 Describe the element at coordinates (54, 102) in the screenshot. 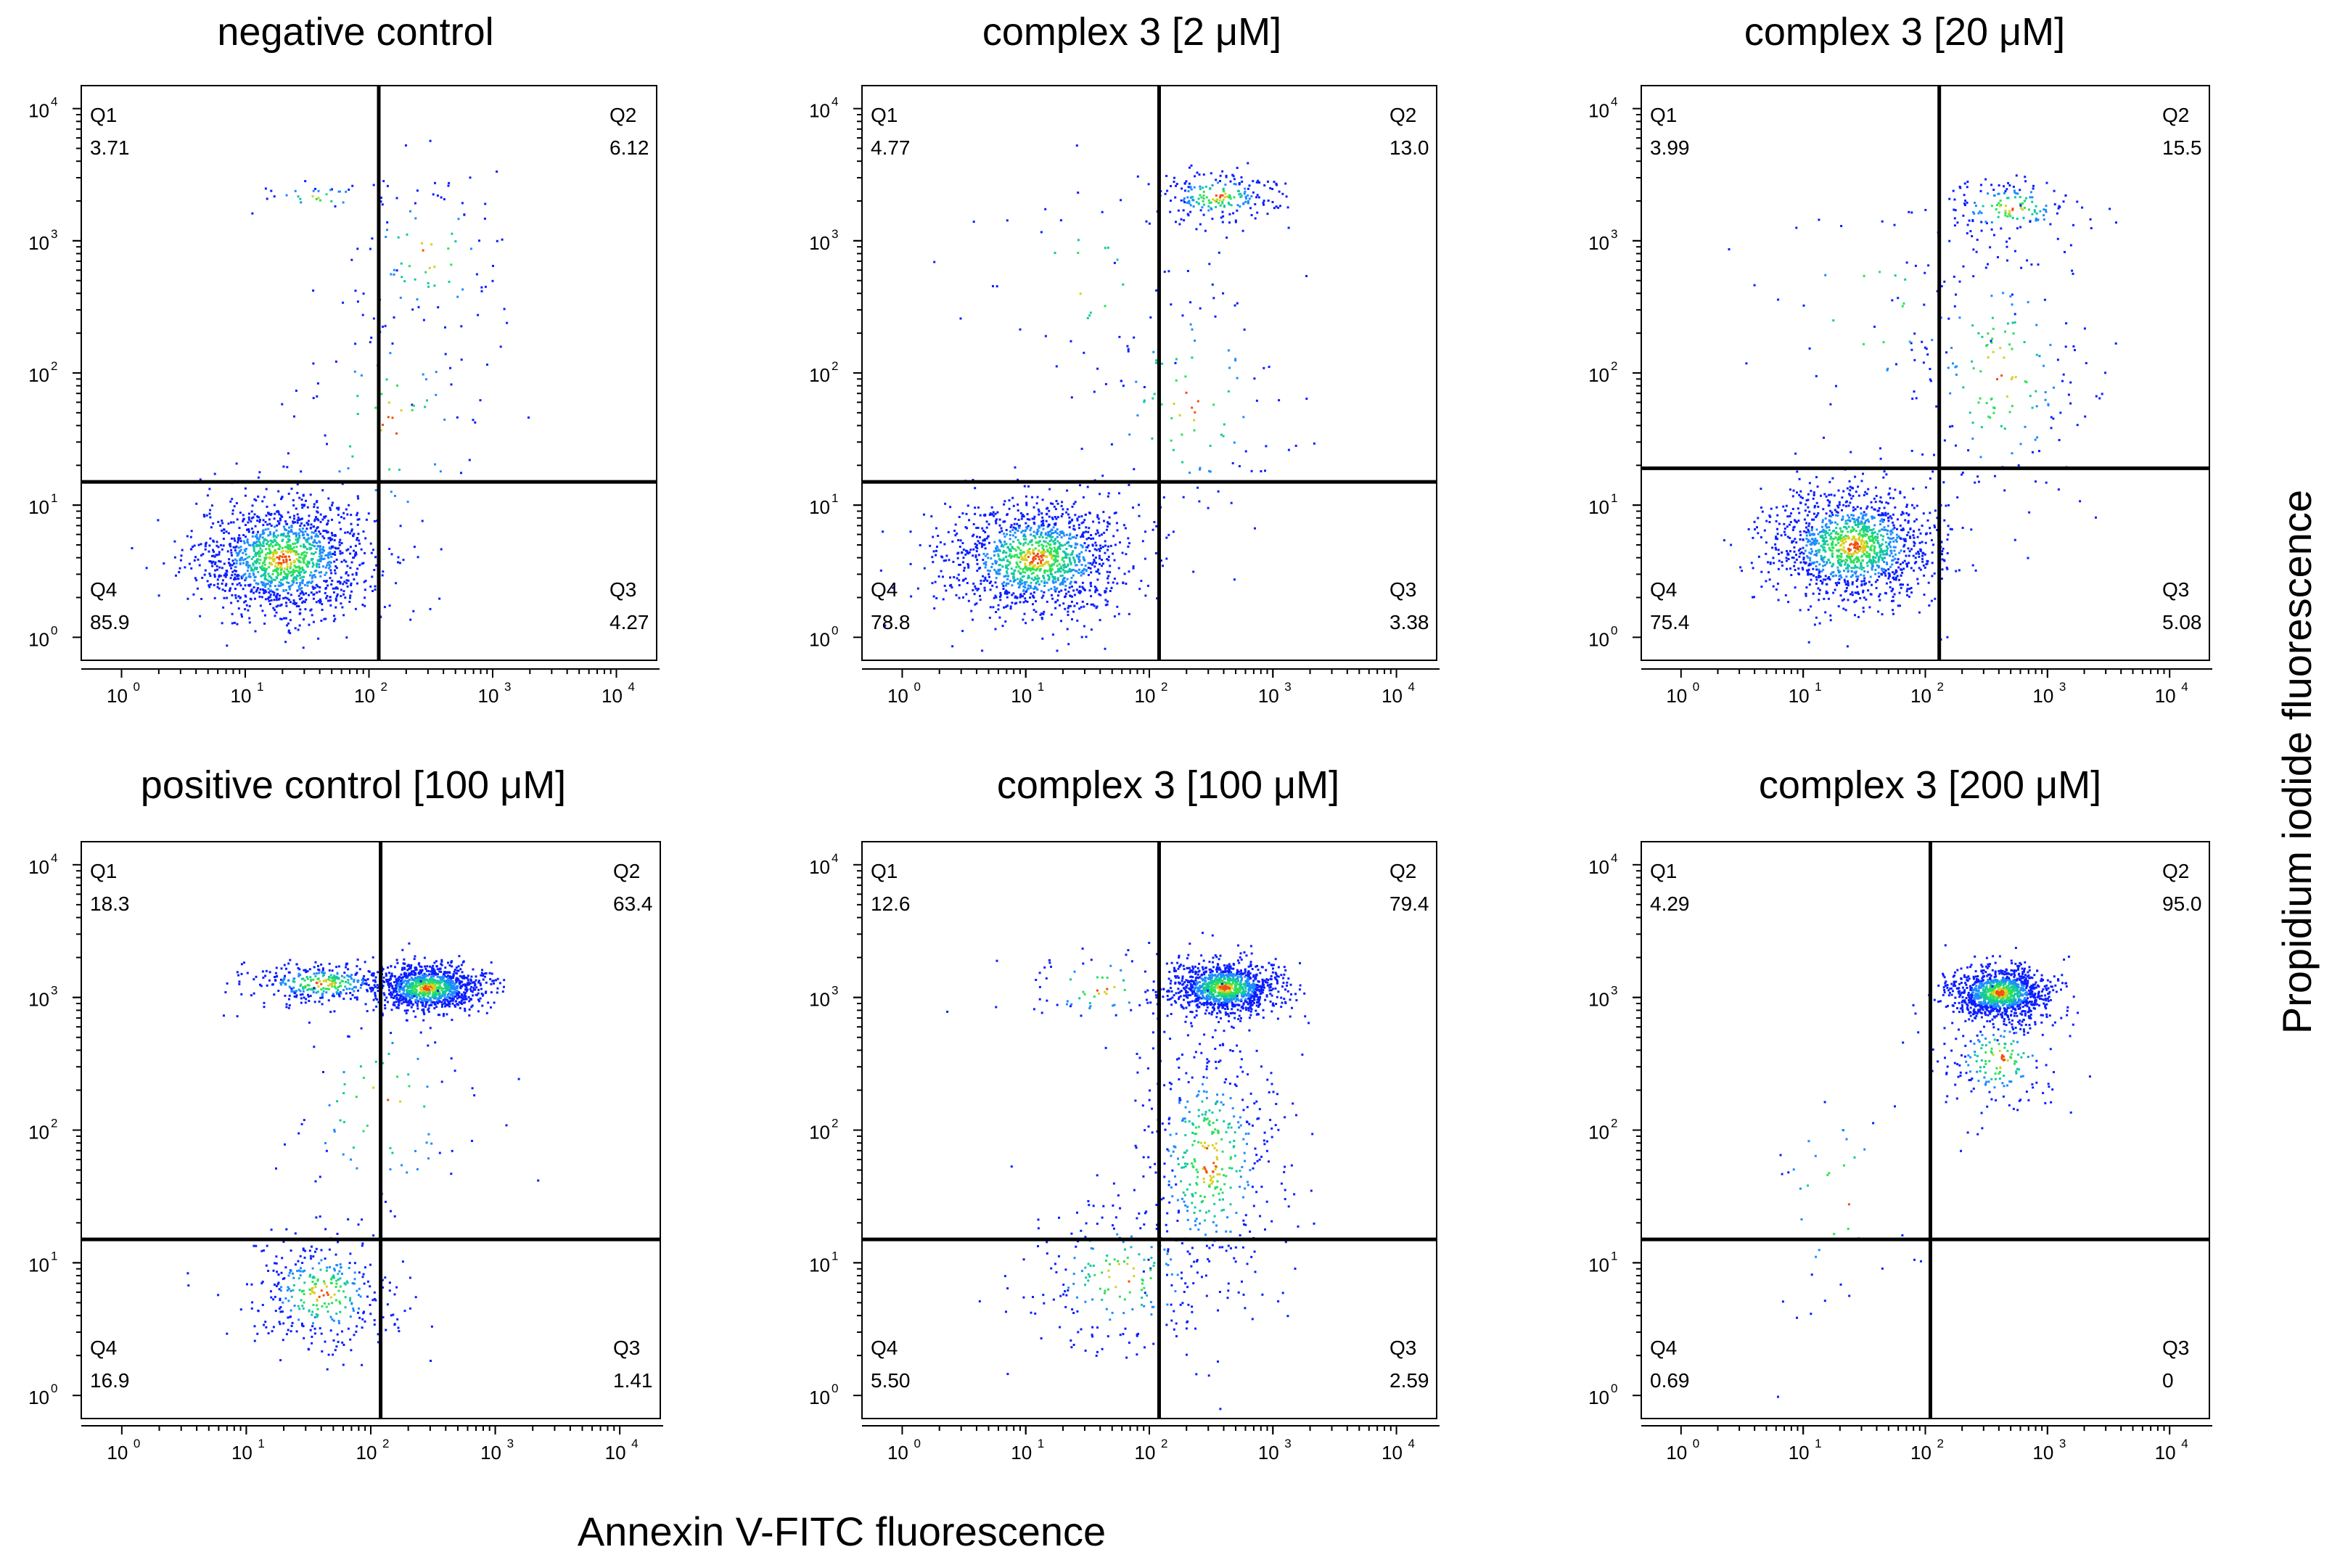

I see `y-tick-exponent: 4` at that location.